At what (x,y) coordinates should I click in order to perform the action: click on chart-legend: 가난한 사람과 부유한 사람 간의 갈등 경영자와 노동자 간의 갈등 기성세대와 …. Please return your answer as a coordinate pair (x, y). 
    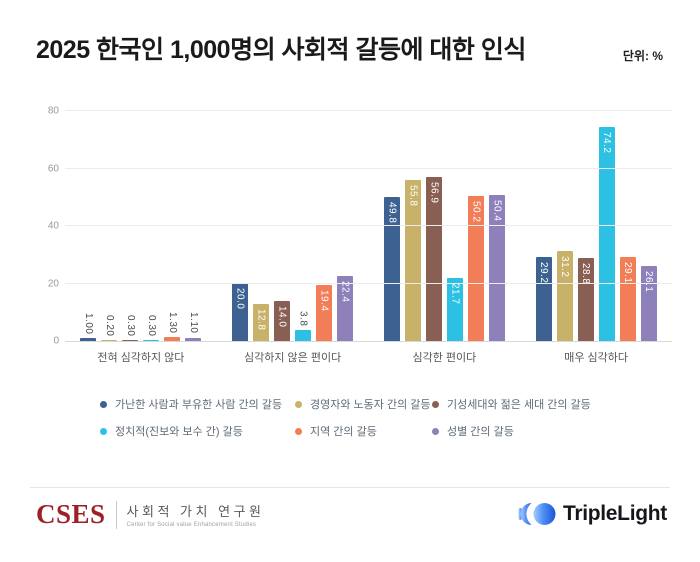
    Looking at the image, I should click on (345, 417).